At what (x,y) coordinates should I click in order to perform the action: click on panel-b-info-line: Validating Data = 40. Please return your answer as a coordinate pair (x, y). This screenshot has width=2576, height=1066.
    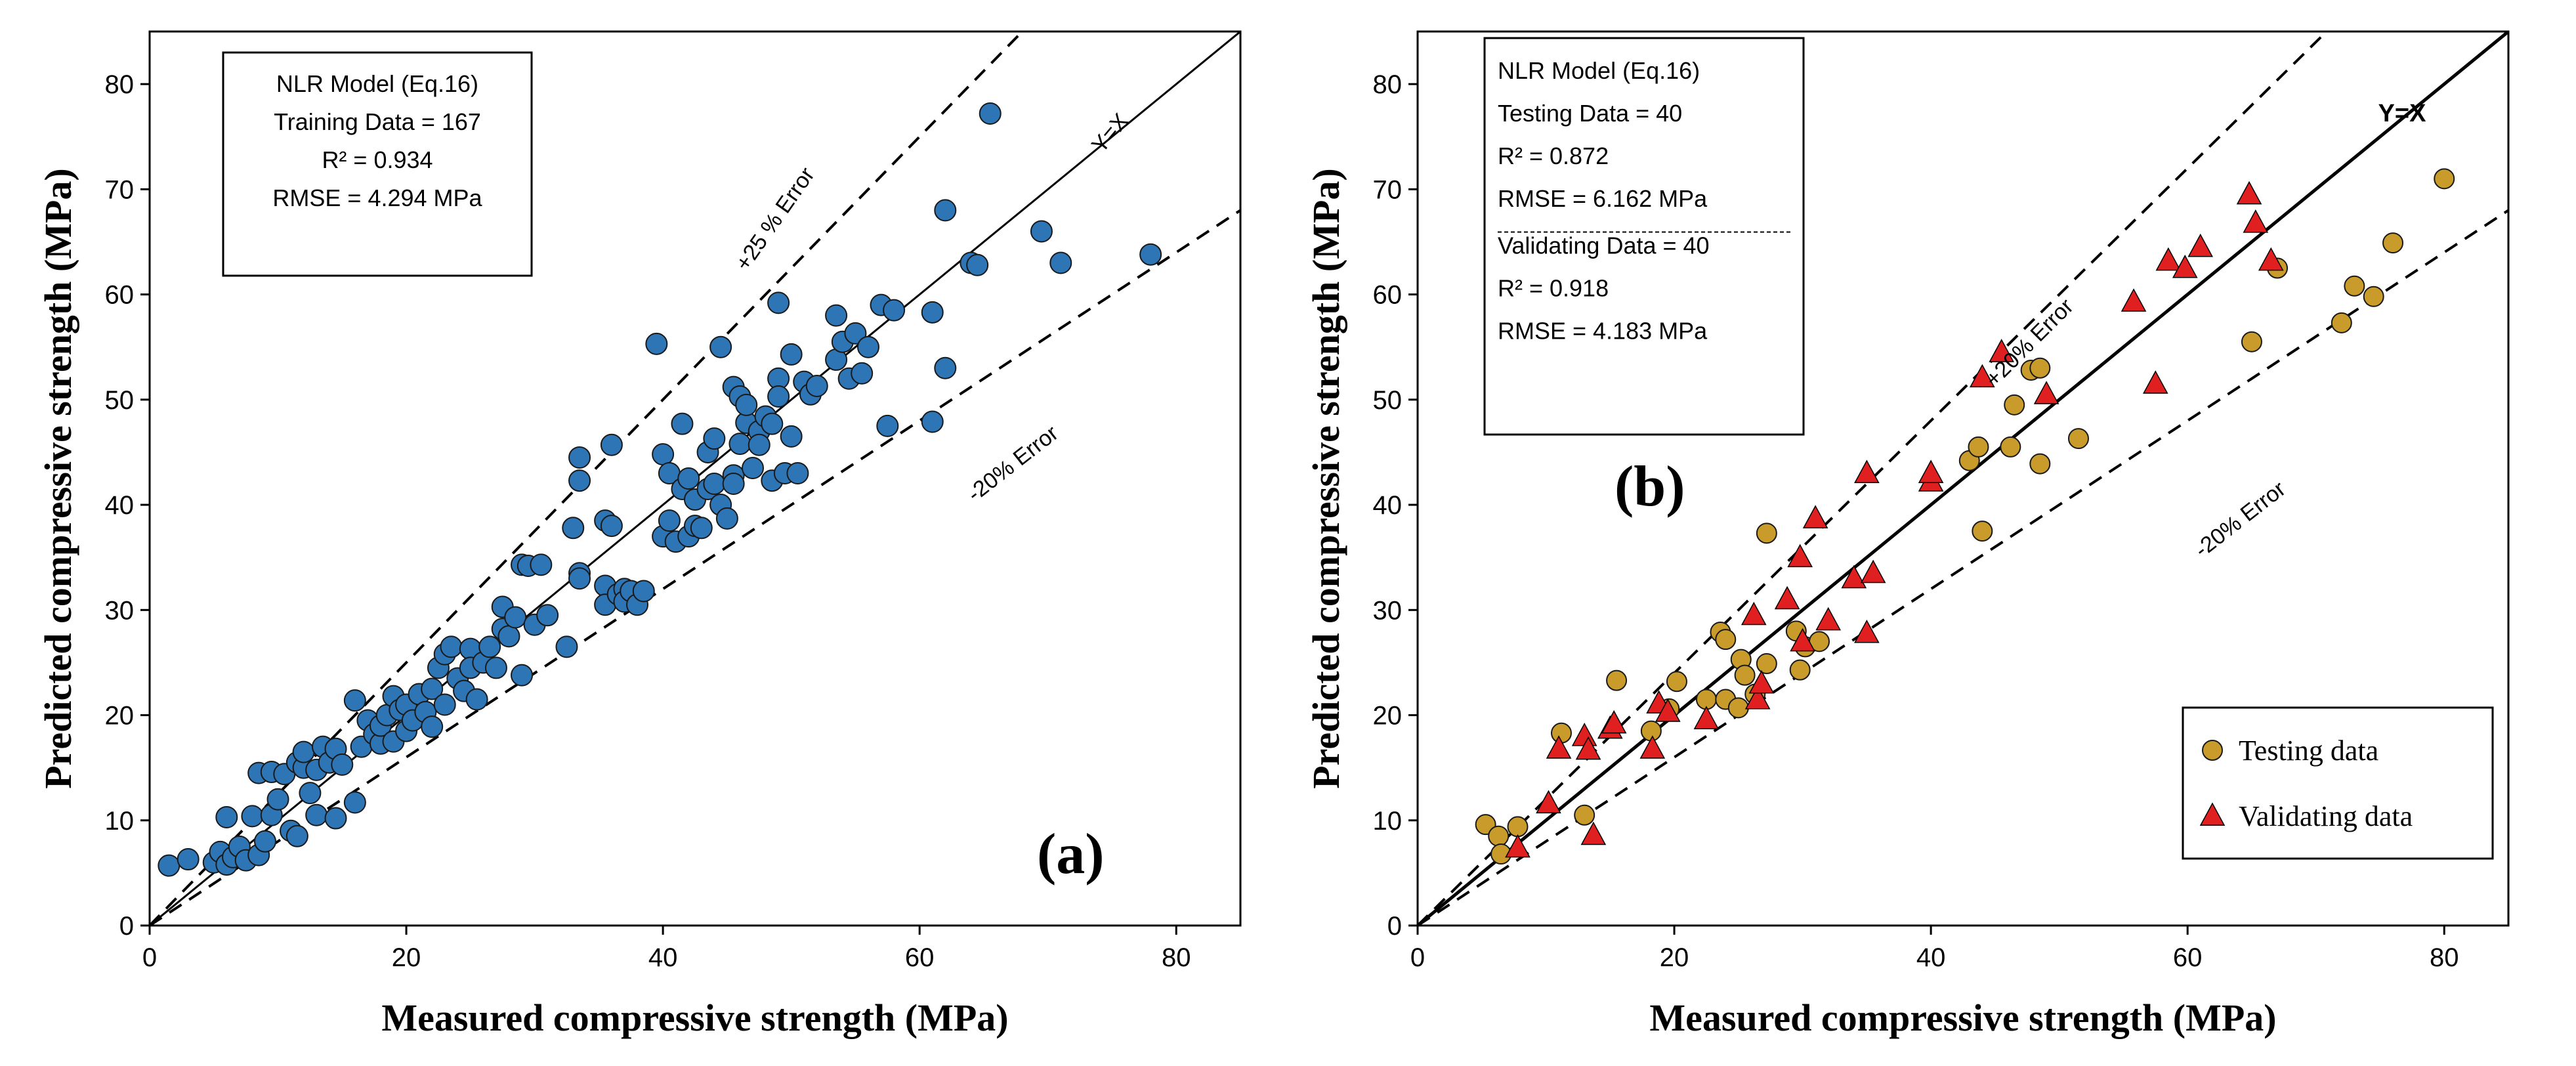
    Looking at the image, I should click on (1604, 246).